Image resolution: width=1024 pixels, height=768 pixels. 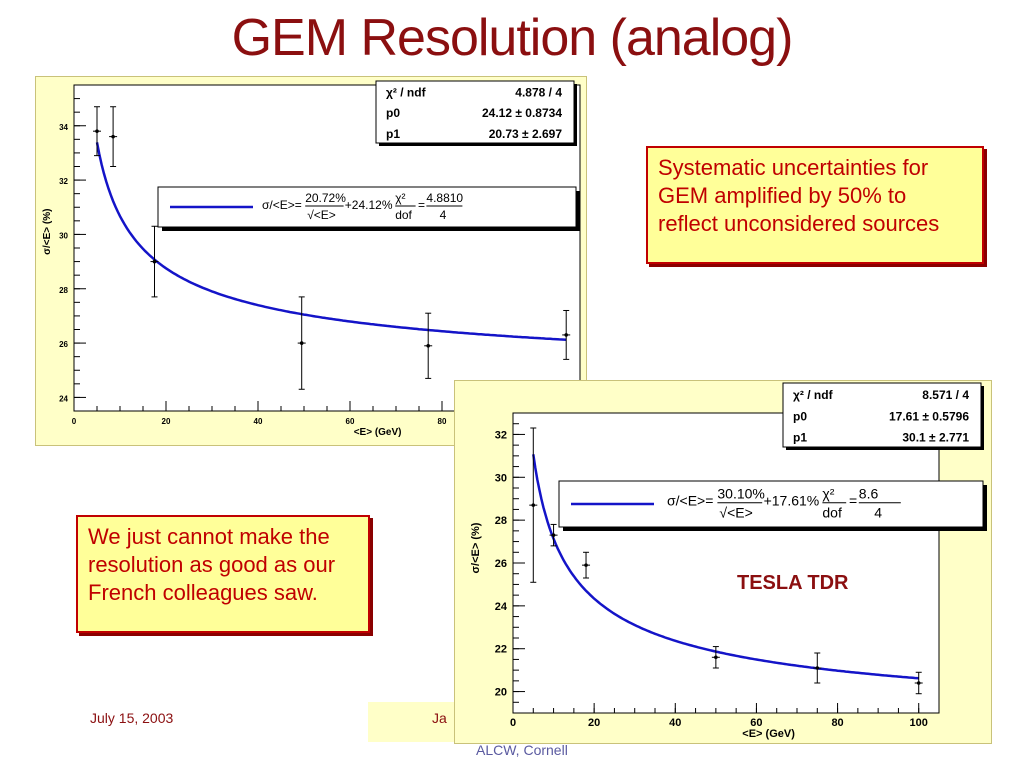 I want to click on footer-venue: ALCW, Cornell, so click(x=522, y=750).